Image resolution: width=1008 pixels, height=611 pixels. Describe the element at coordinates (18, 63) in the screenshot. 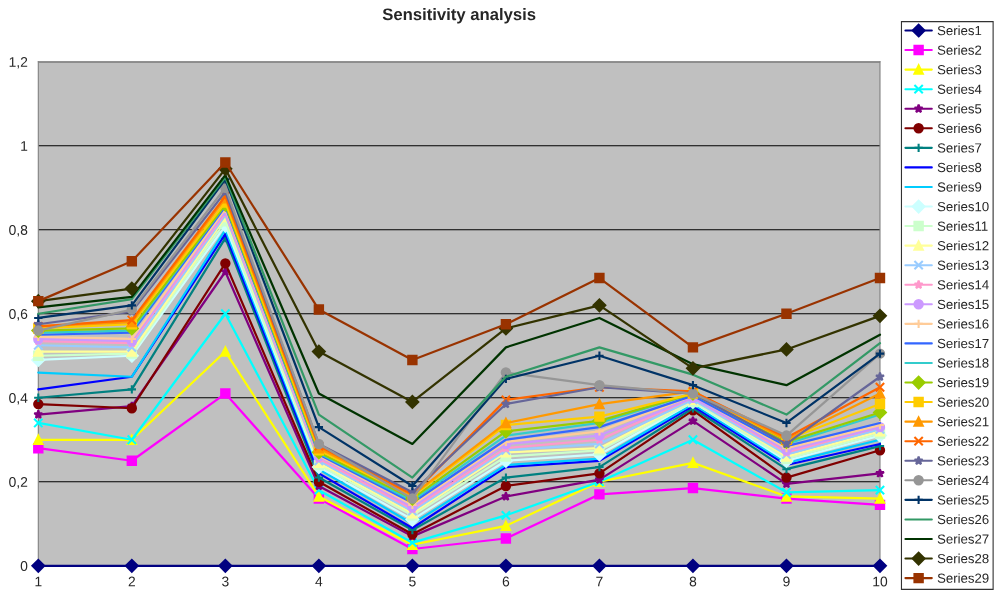

I see `y-tick-label: 1,2` at that location.